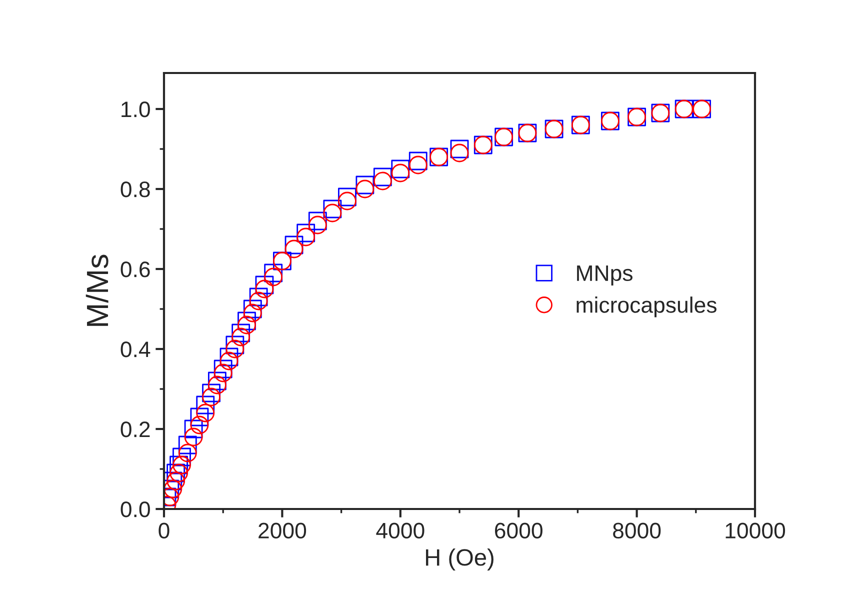 This screenshot has width=861, height=599. Describe the element at coordinates (135, 510) in the screenshot. I see `y-tick-label: 0.0` at that location.